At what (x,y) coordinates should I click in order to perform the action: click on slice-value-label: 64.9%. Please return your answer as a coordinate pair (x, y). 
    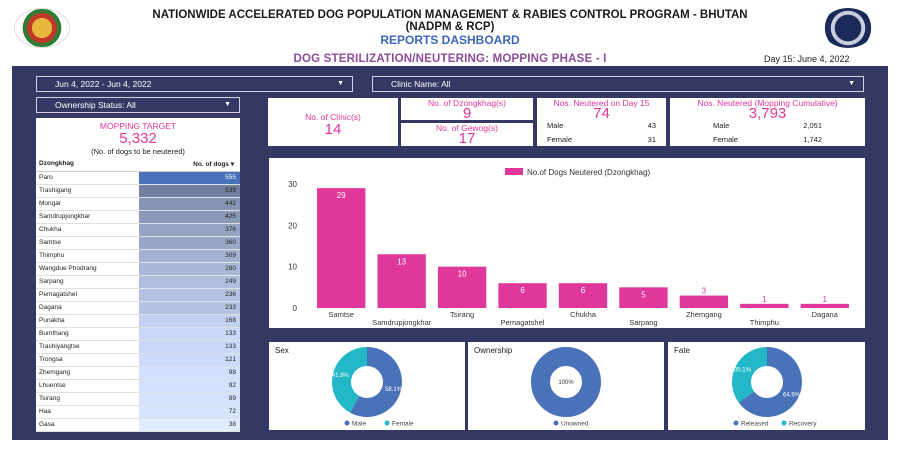
    Looking at the image, I should click on (792, 395).